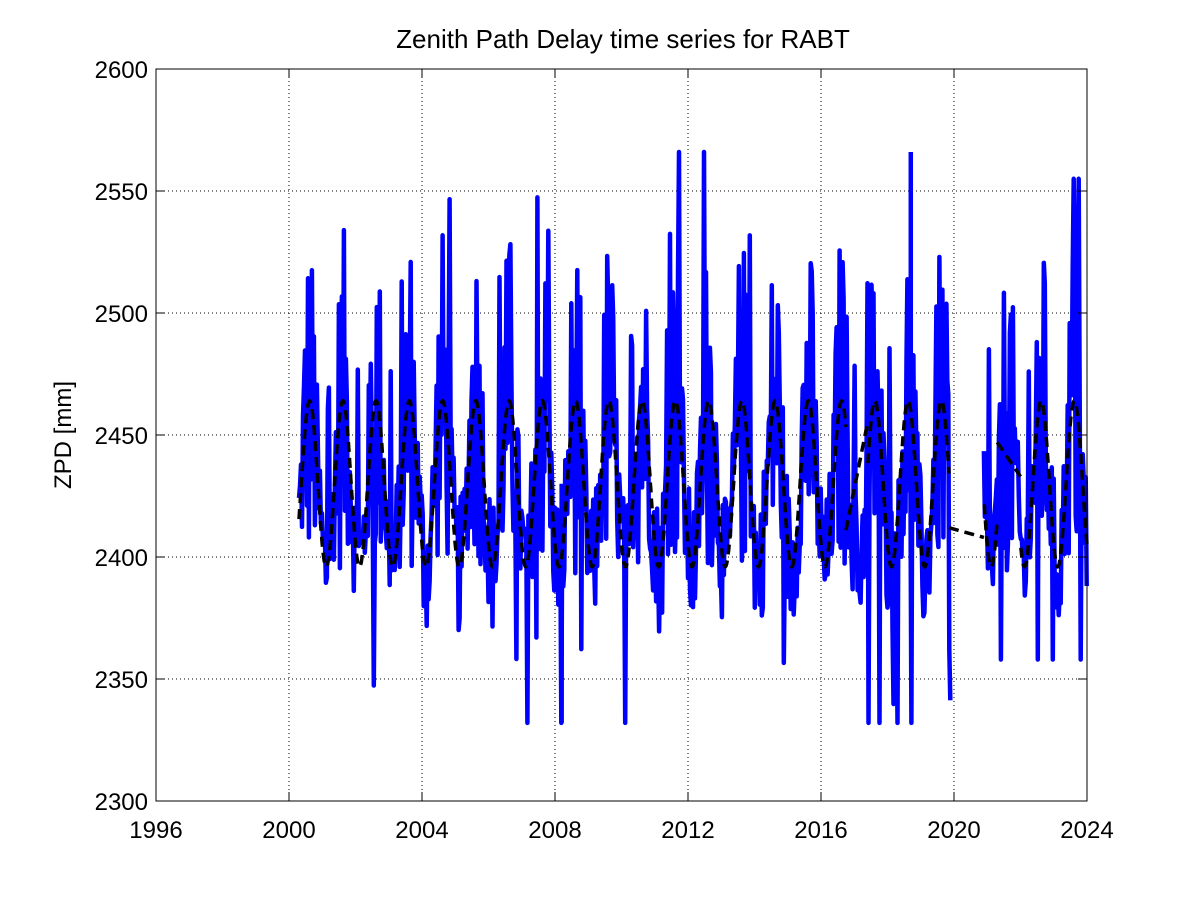 The width and height of the screenshot is (1201, 901). I want to click on x-tick-label: 2012, so click(687, 830).